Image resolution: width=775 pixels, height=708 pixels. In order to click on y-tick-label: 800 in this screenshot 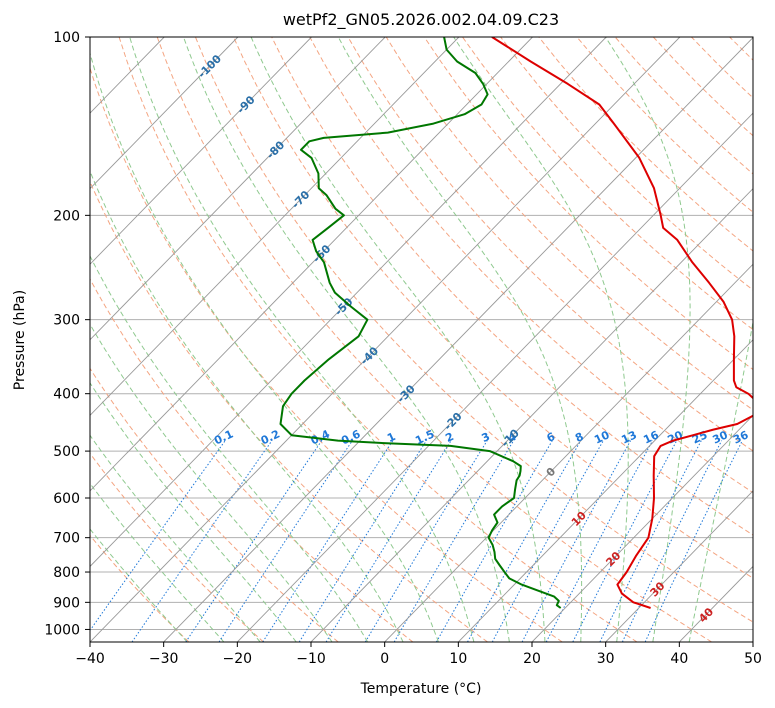, I will do `click(66, 573)`.